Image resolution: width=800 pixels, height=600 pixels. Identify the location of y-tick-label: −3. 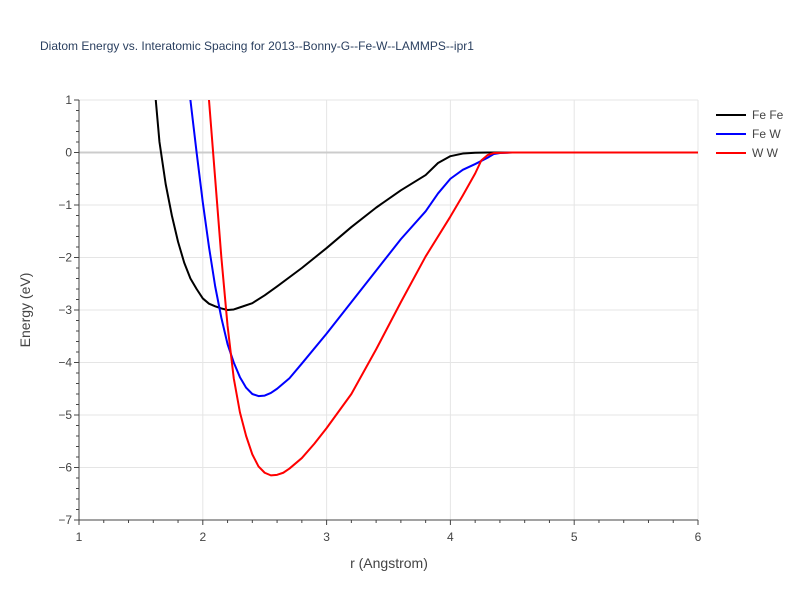
(65, 310).